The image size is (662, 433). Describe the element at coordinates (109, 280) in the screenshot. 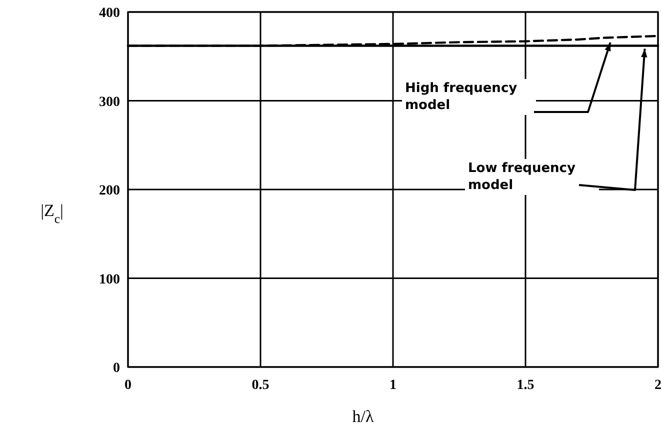

I see `y-tick-label: 100` at that location.